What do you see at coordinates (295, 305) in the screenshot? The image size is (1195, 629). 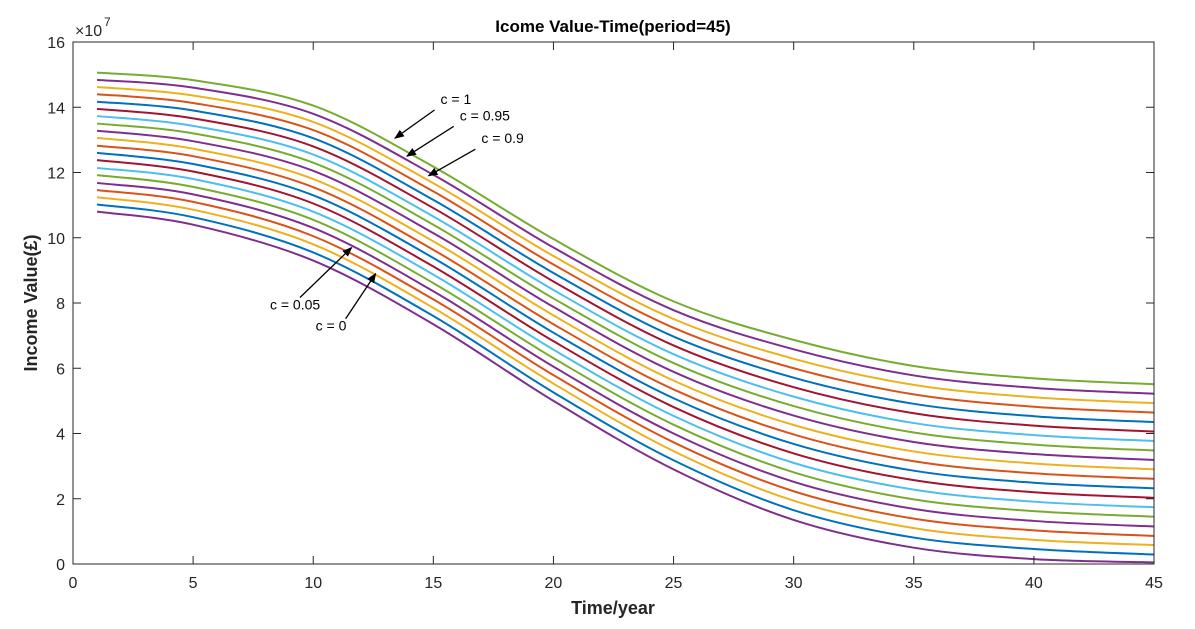 I see `annotation-label-3: c = 0.05` at bounding box center [295, 305].